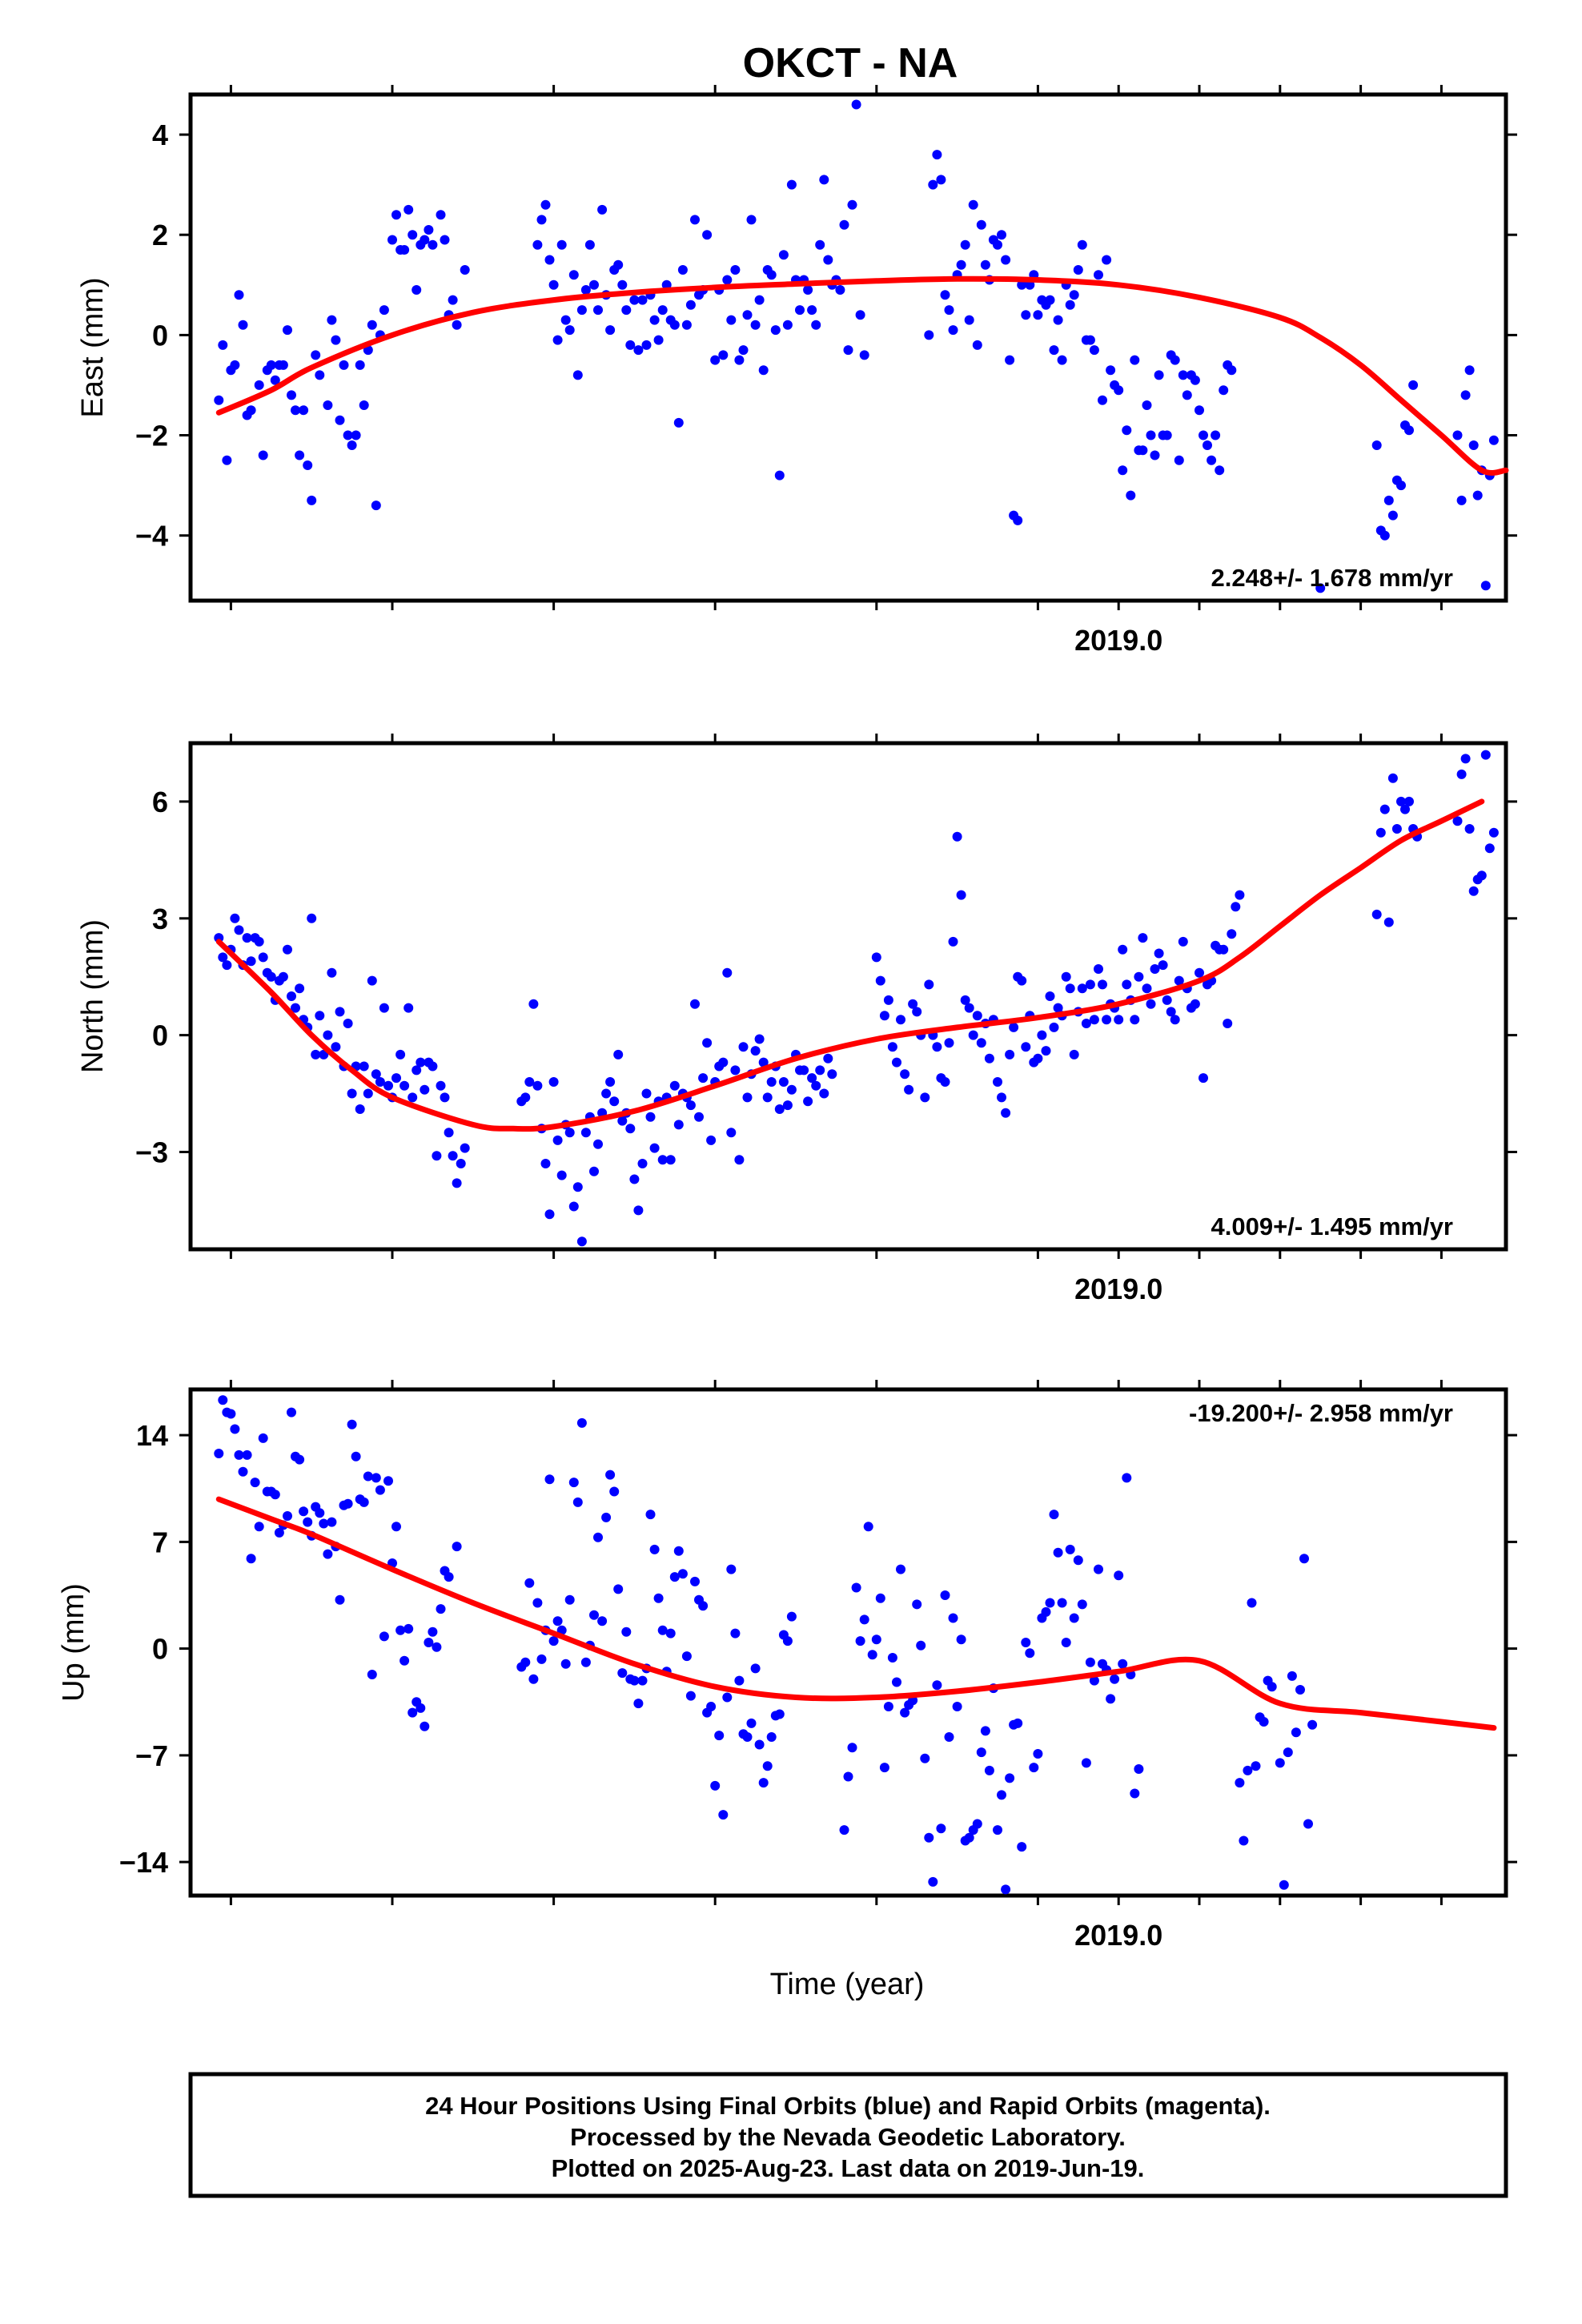 This screenshot has height=2324, width=1582. Describe the element at coordinates (74, 1642) in the screenshot. I see `y-axis-label-up: Up (mm)` at that location.